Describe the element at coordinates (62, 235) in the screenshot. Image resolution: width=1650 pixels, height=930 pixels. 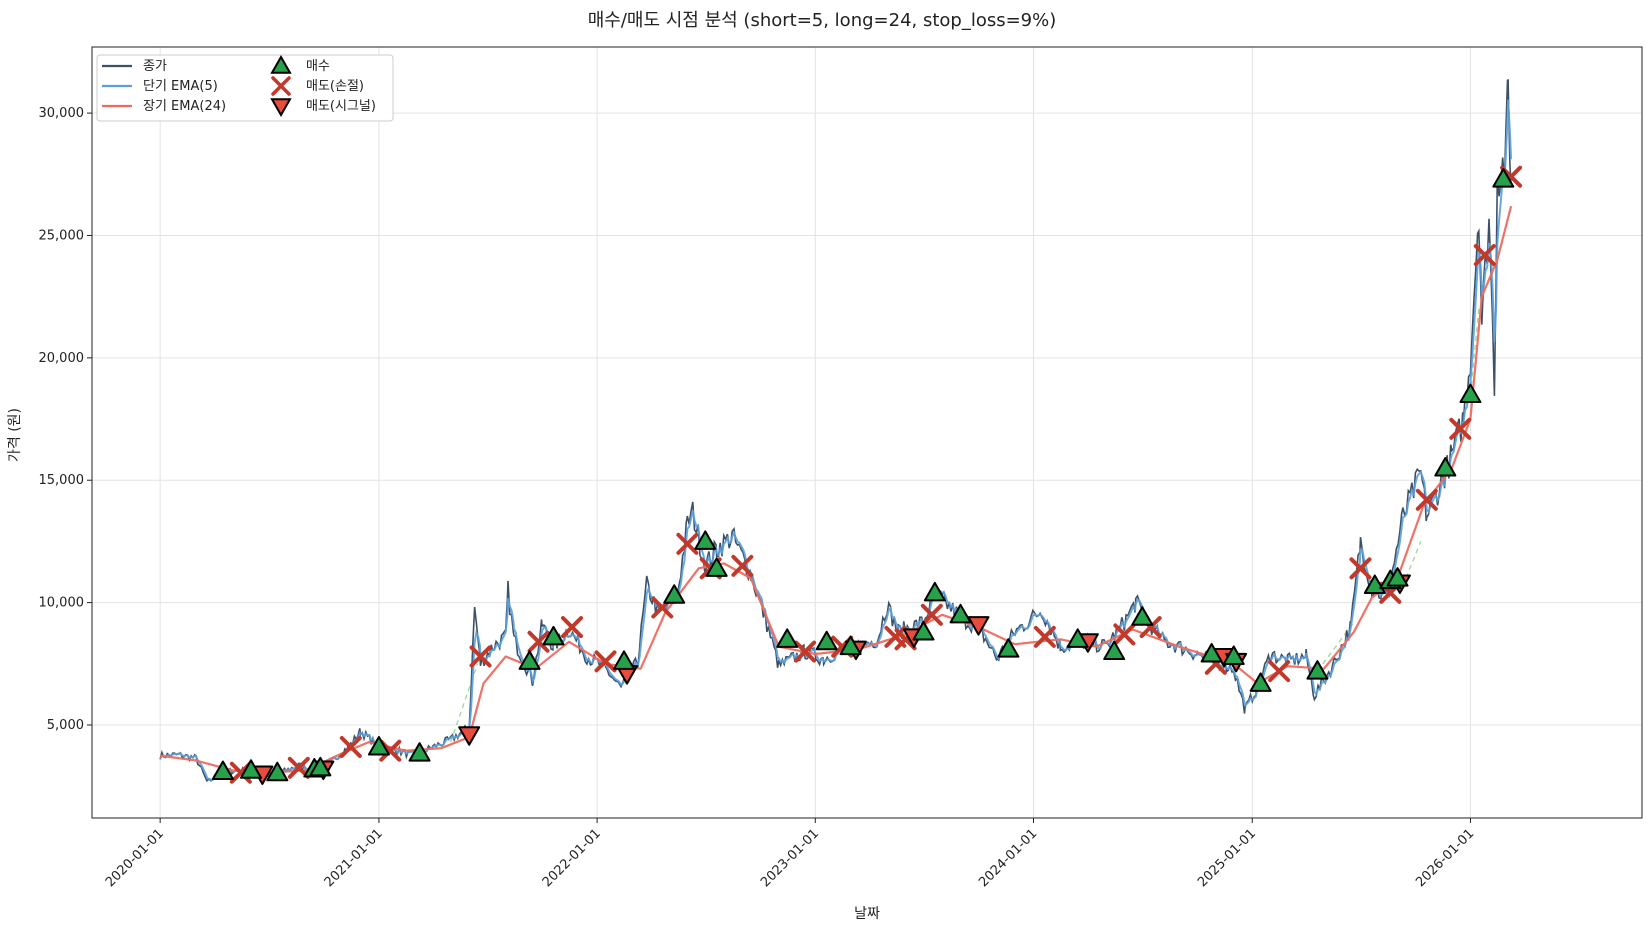
I see `y-tick-label: 25,000` at that location.